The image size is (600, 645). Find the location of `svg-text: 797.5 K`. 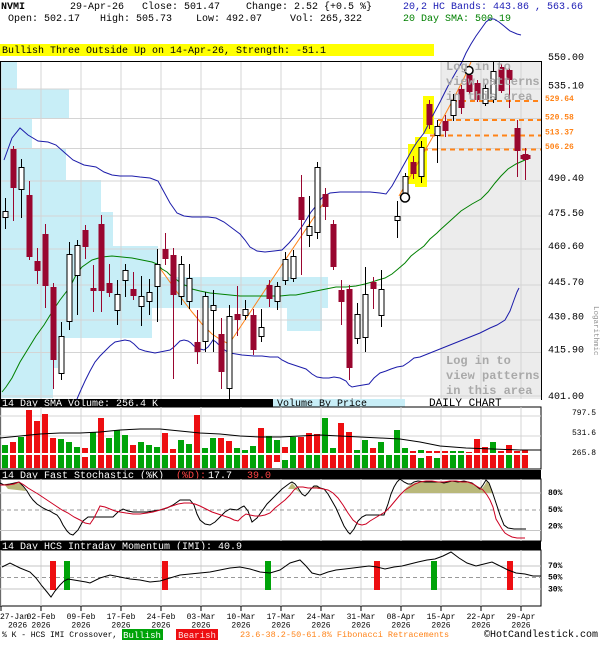

svg-text: 797.5 K is located at coordinates (586, 413).